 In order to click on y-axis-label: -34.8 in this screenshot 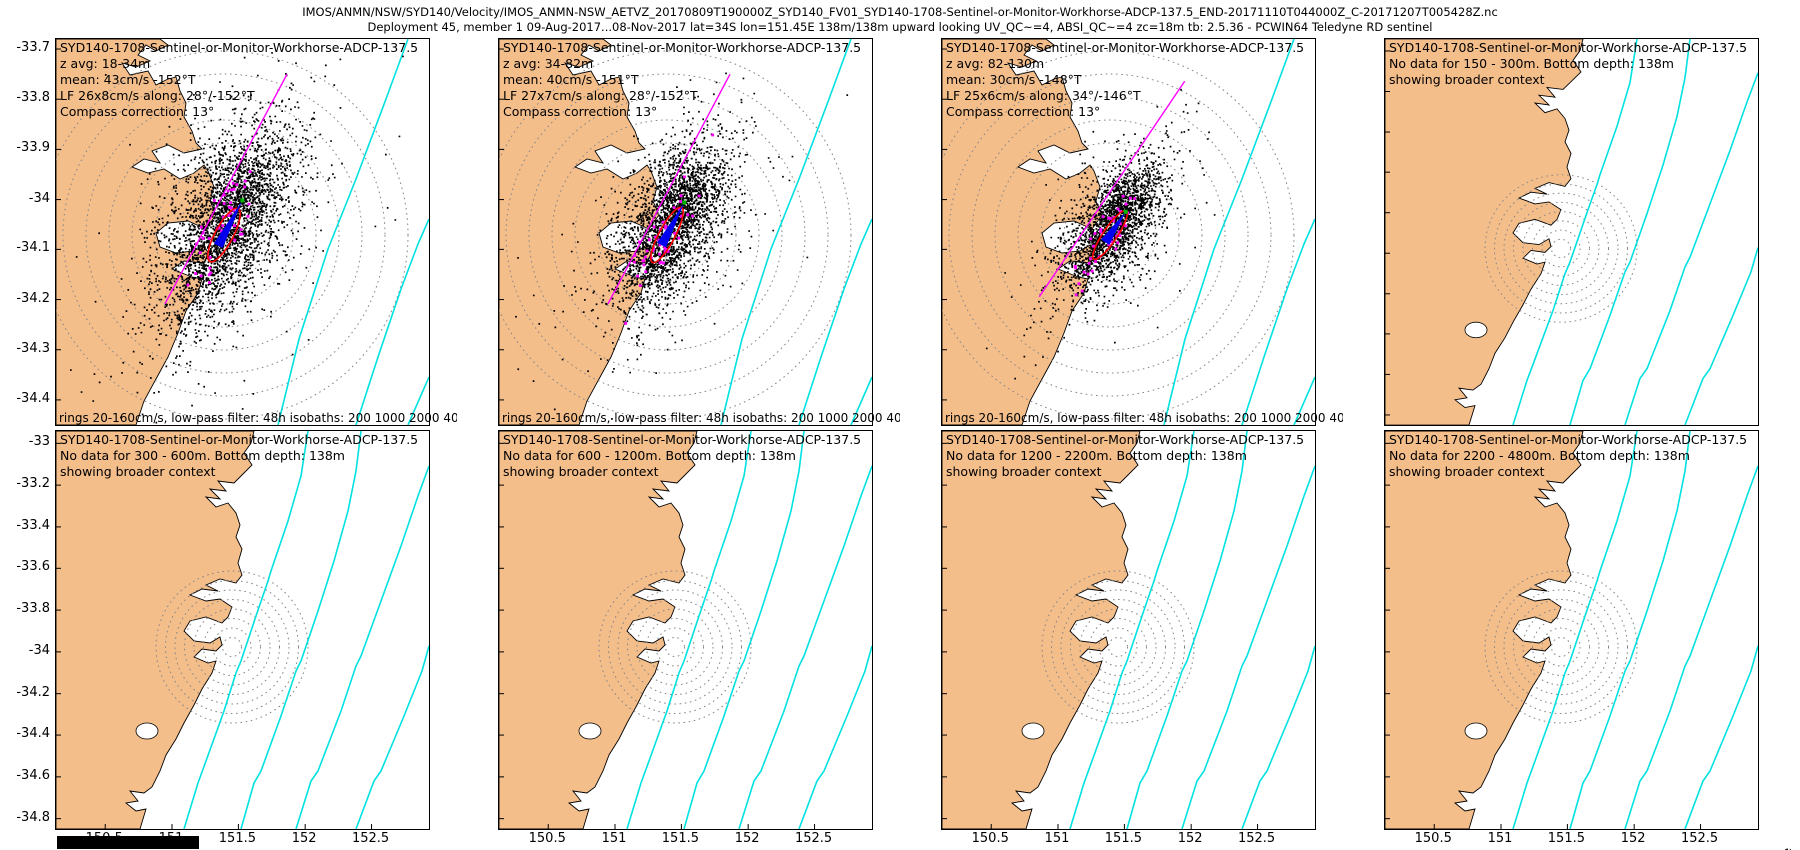, I will do `click(33, 817)`.